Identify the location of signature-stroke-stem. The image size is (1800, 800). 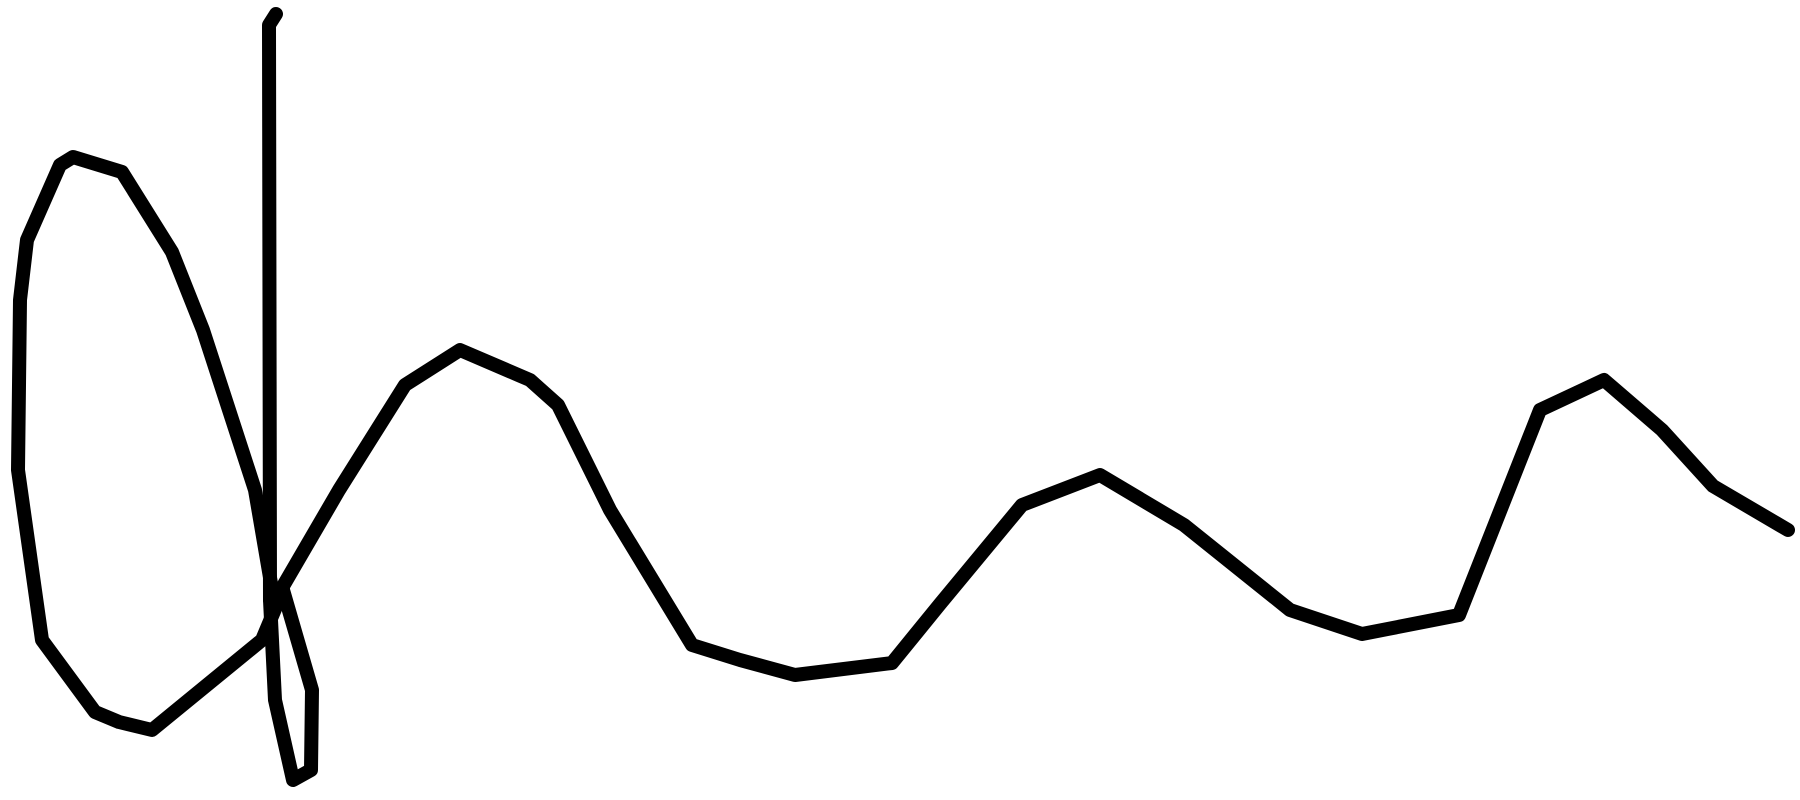
(272, 307).